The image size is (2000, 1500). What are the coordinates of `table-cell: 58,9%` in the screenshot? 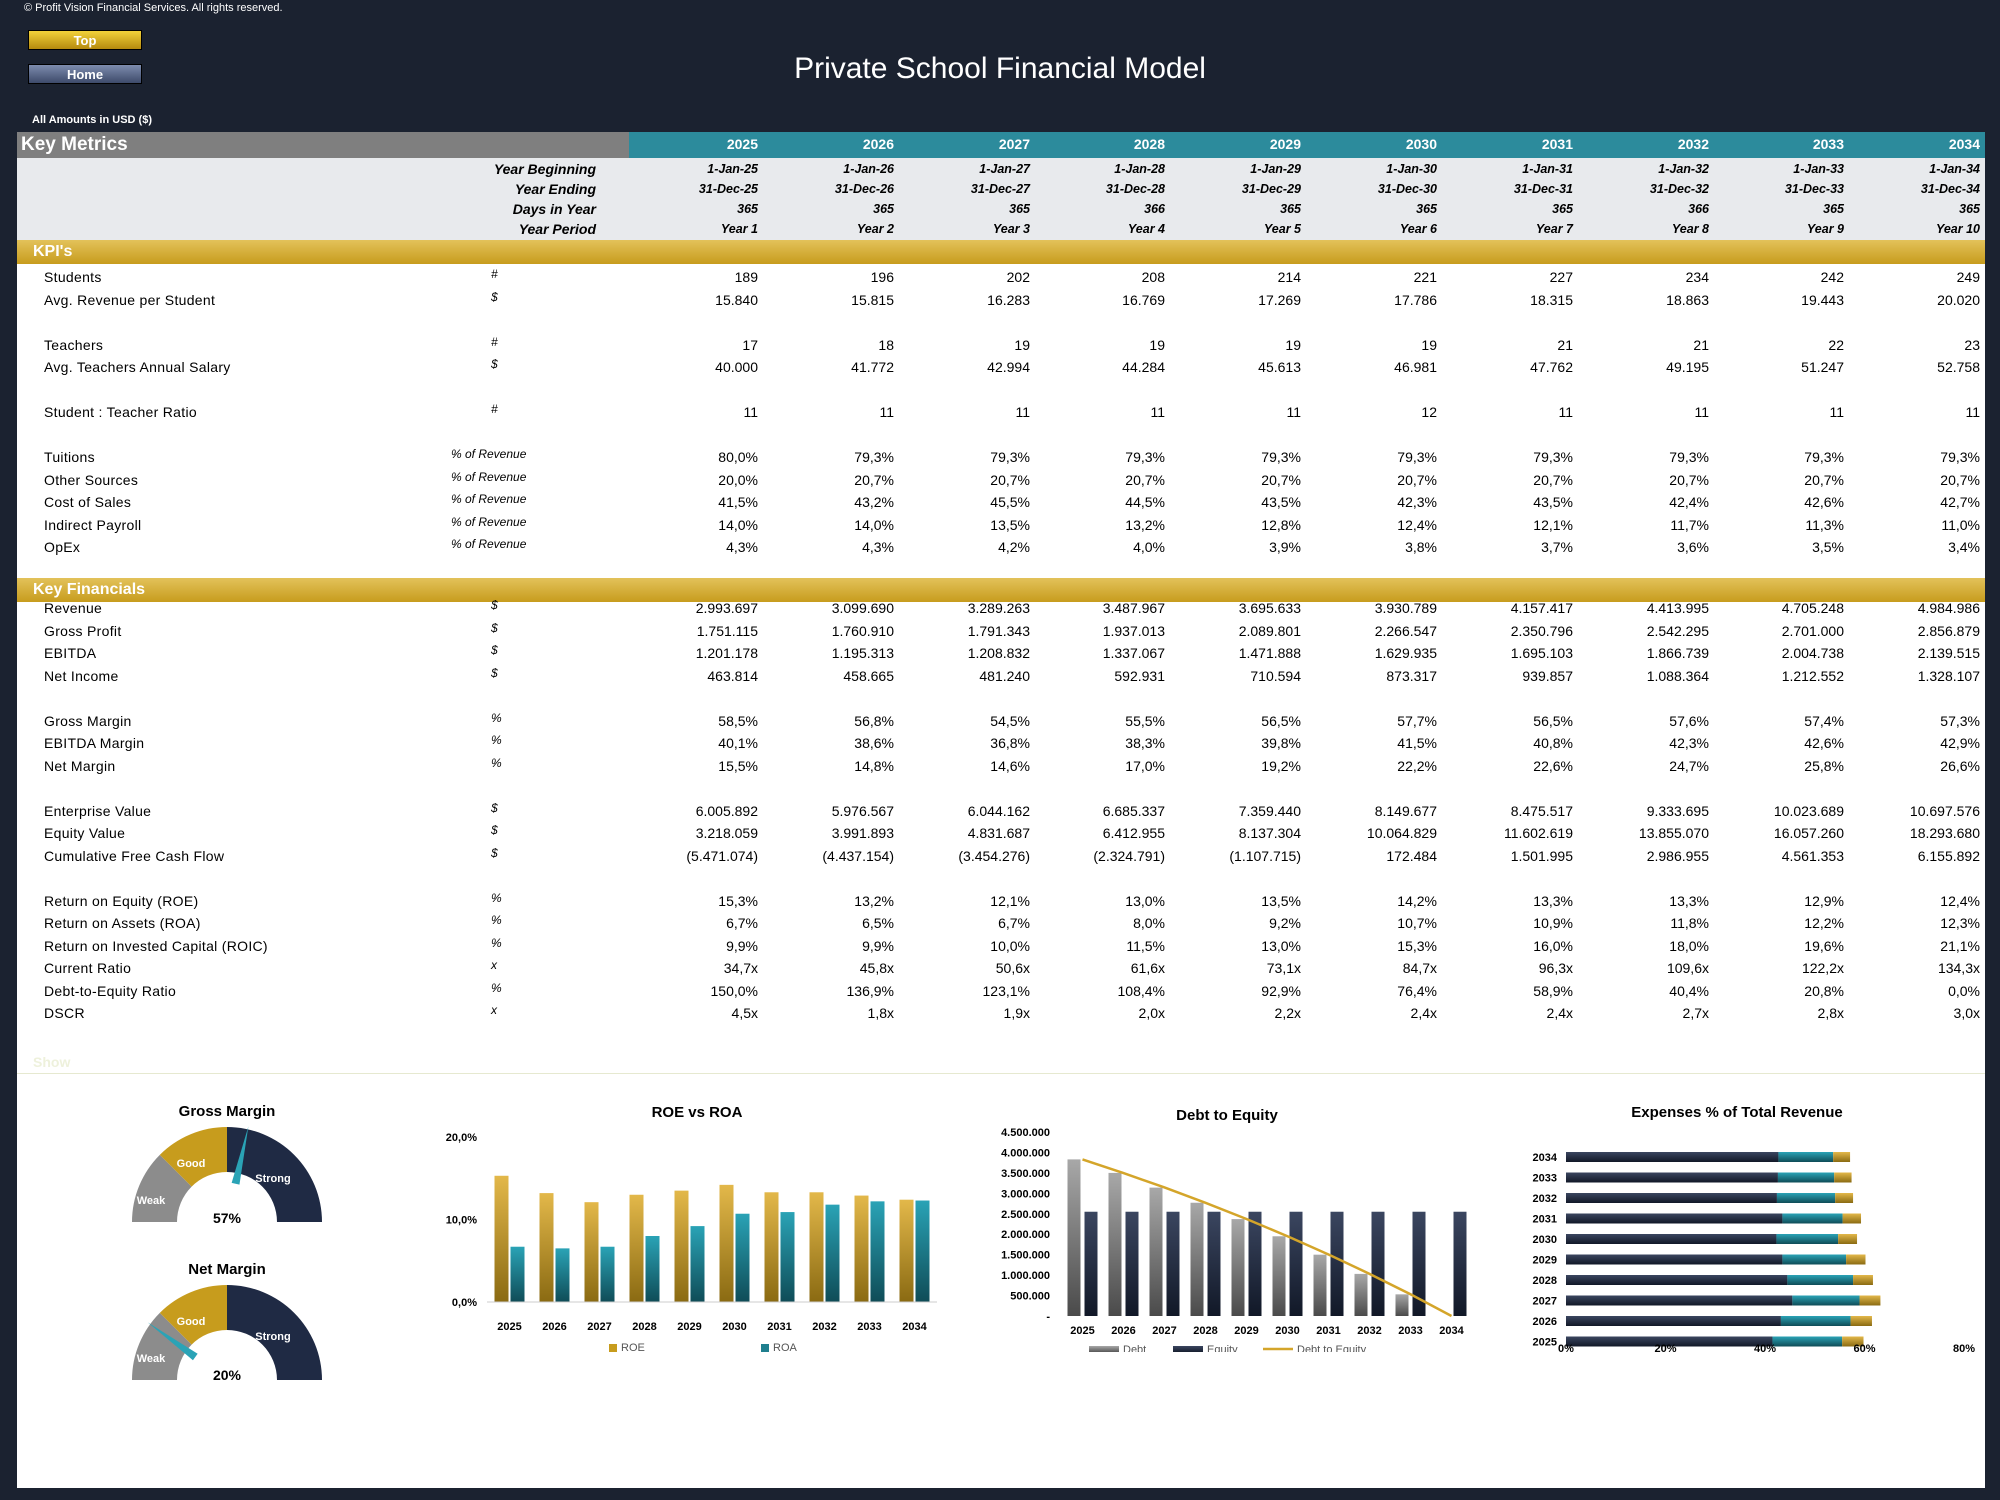 It's located at (1553, 990).